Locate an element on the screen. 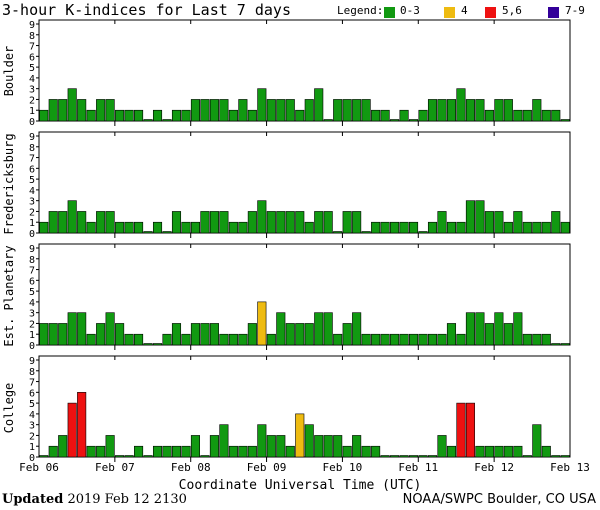  y-tick-label: 5 is located at coordinates (32, 292).